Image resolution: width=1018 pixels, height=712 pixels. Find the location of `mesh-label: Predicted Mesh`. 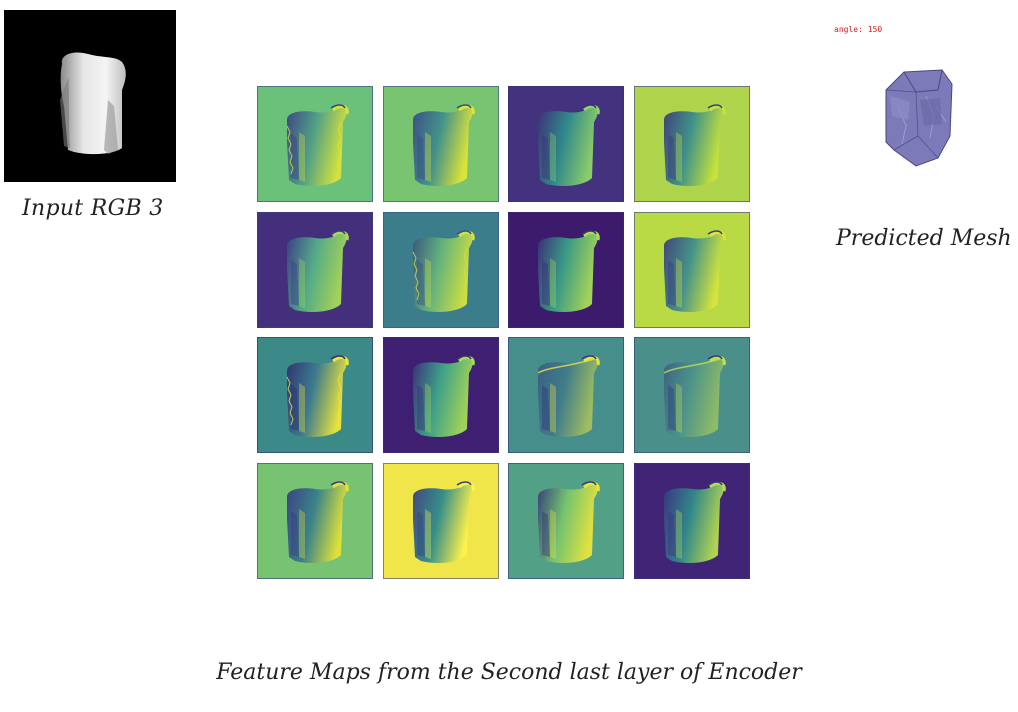

mesh-label: Predicted Mesh is located at coordinates (924, 238).